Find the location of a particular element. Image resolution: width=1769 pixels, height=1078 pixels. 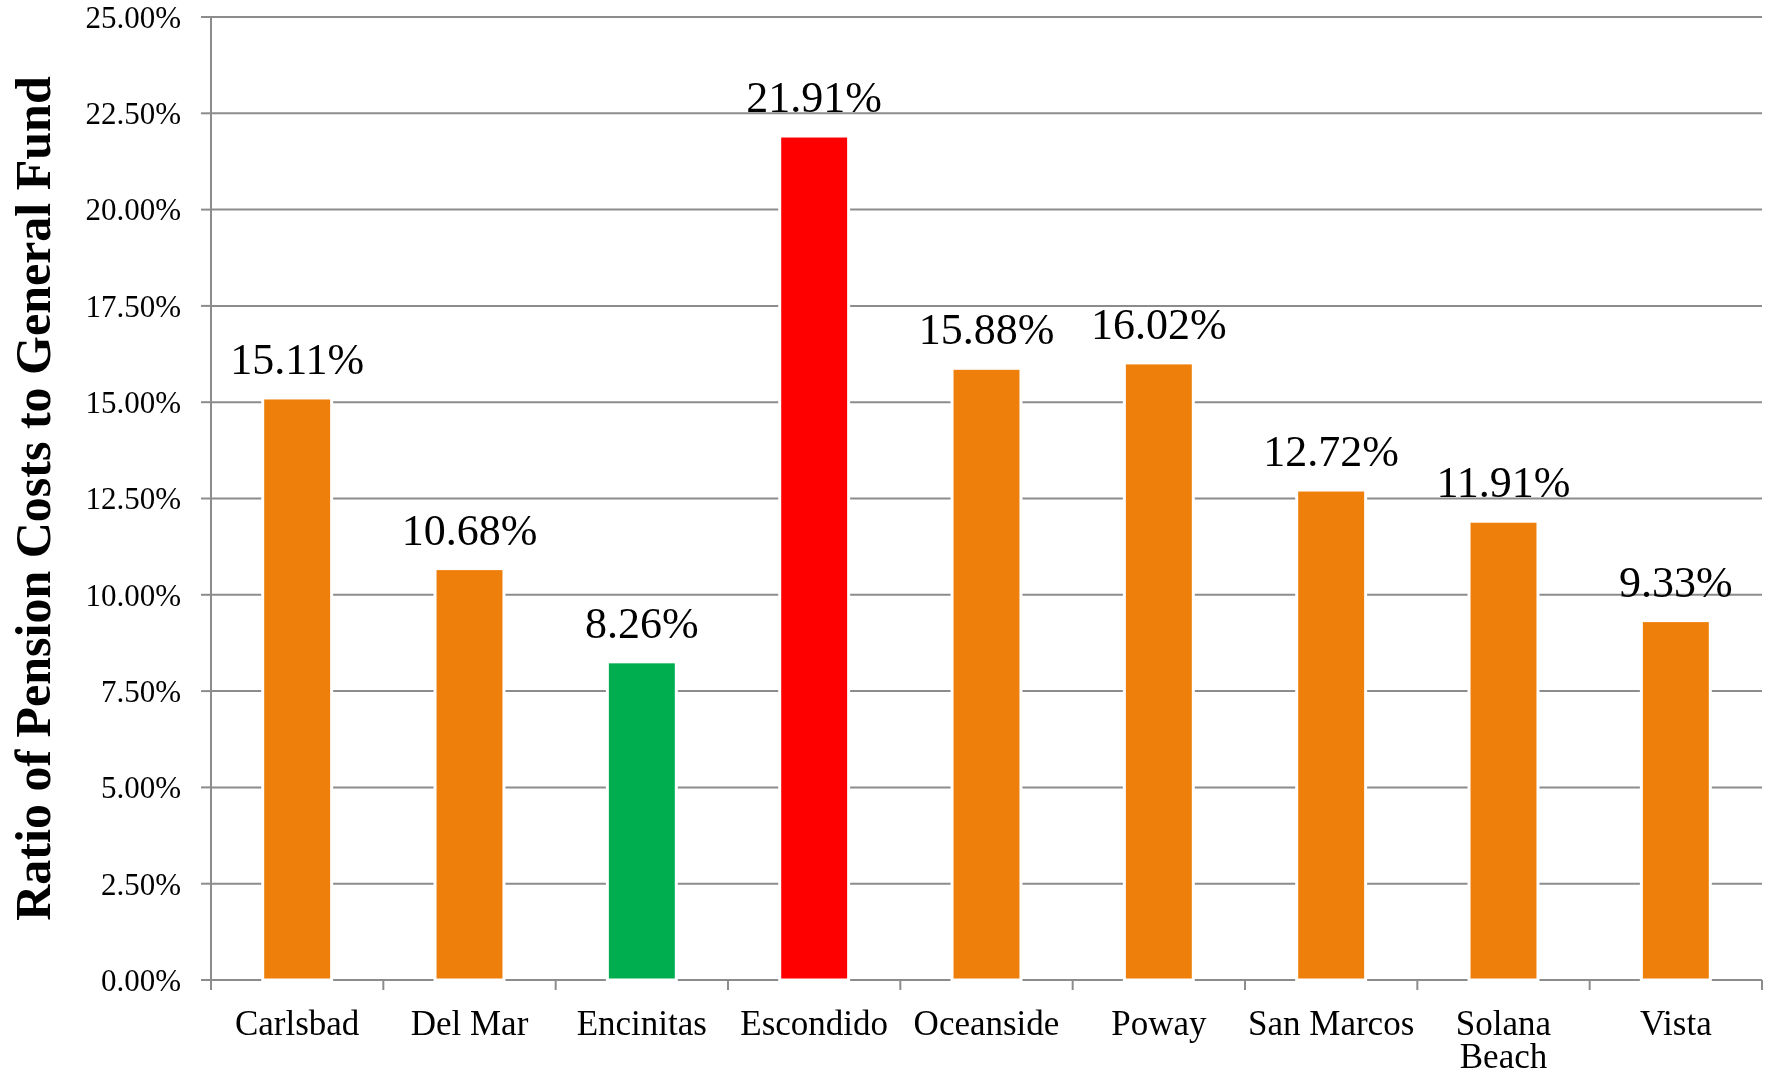

y-tick-label: 0.00% is located at coordinates (140, 980).